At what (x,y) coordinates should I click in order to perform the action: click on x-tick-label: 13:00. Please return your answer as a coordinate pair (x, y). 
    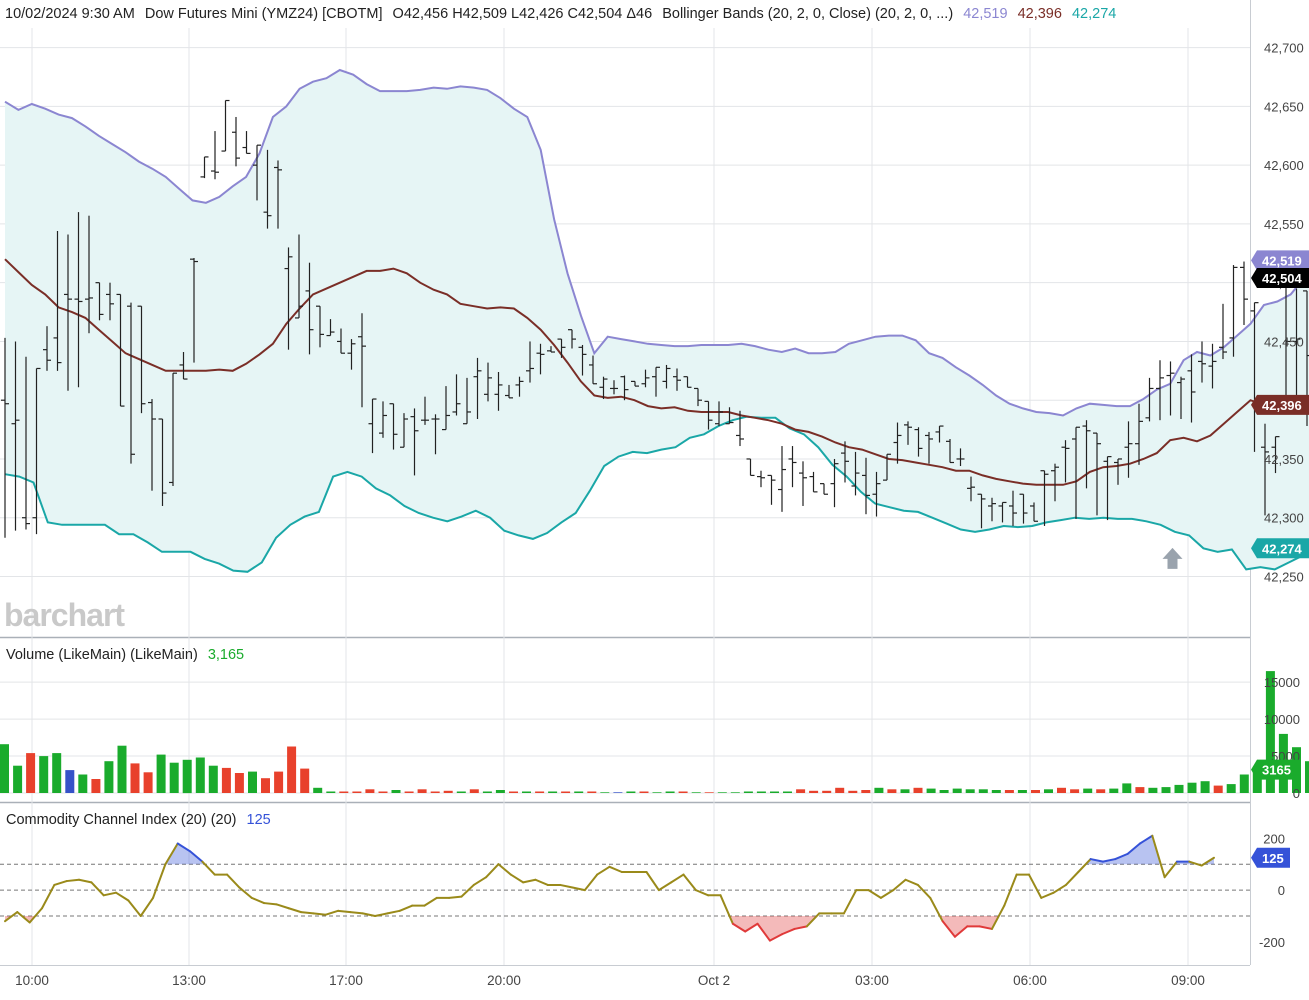
    Looking at the image, I should click on (189, 980).